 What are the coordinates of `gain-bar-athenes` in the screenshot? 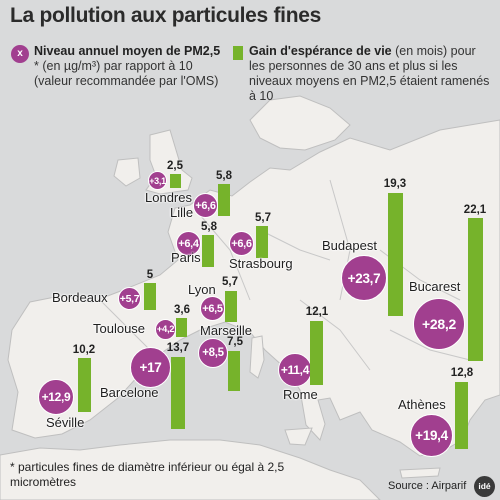 It's located at (461, 415).